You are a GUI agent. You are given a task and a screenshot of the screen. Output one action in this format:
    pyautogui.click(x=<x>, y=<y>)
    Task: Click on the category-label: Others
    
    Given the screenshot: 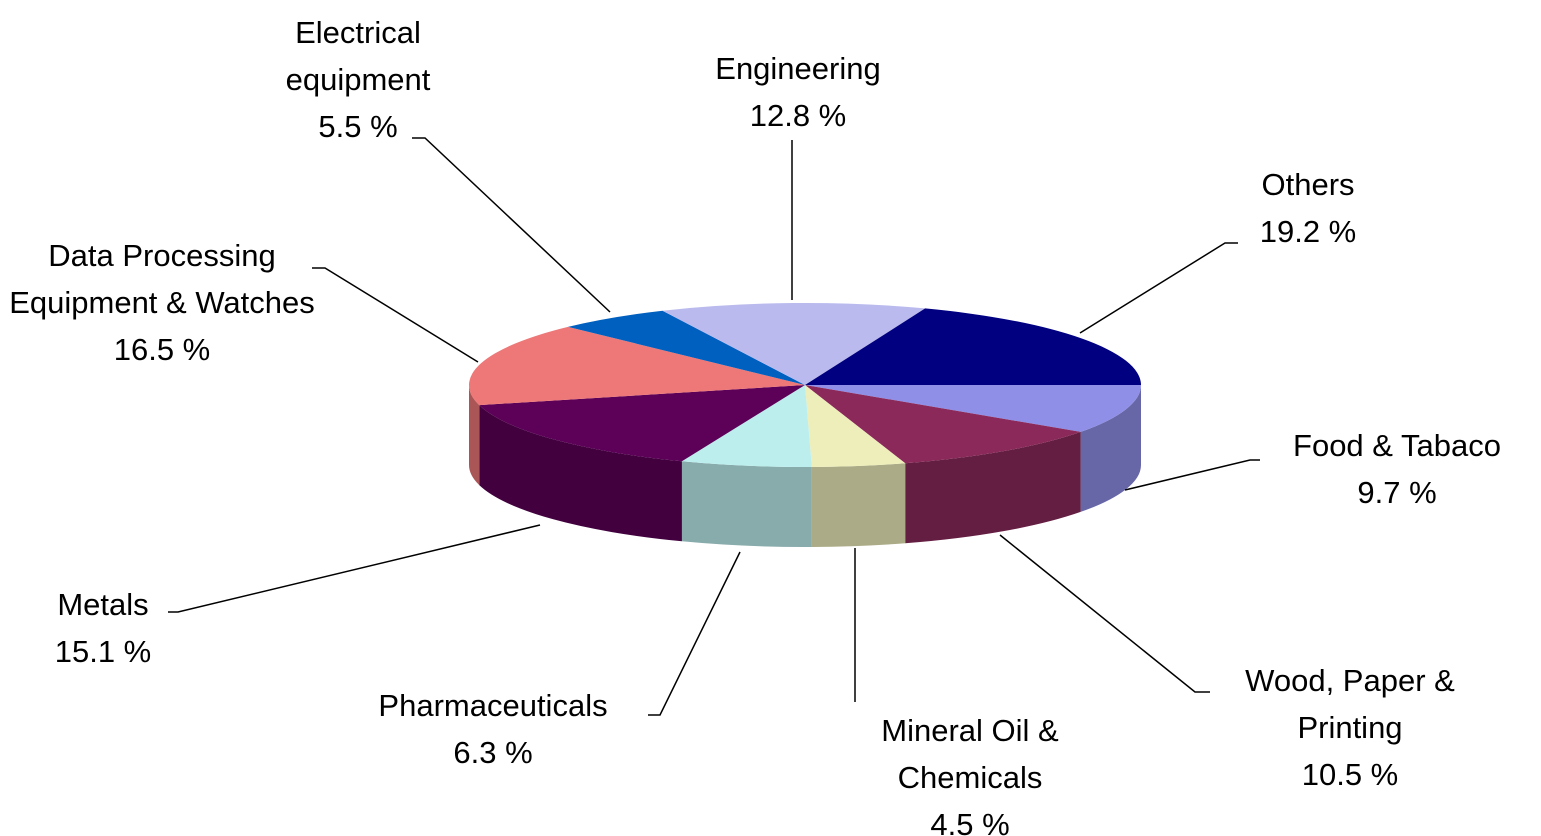 What is the action you would take?
    pyautogui.click(x=1308, y=184)
    